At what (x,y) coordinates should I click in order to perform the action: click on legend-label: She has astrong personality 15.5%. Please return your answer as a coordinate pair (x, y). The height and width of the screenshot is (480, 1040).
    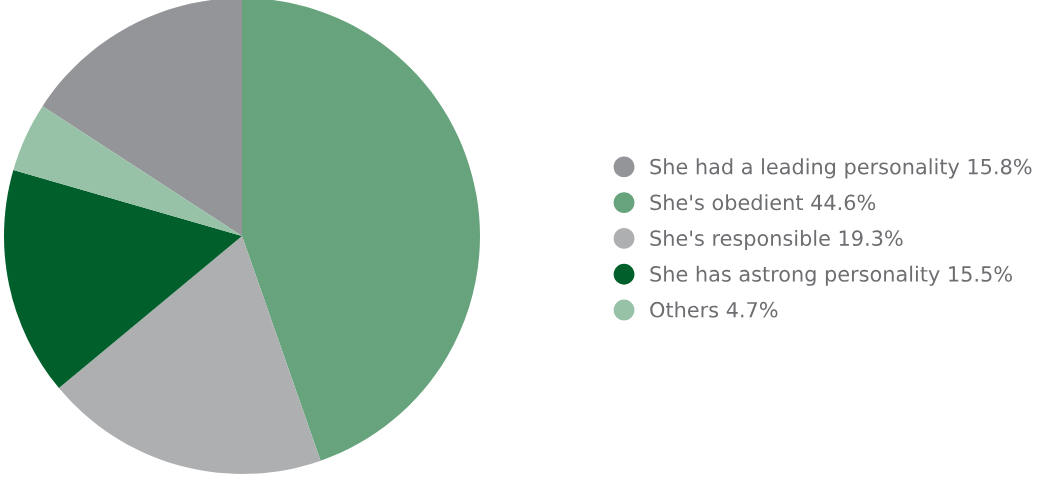
    Looking at the image, I should click on (831, 275).